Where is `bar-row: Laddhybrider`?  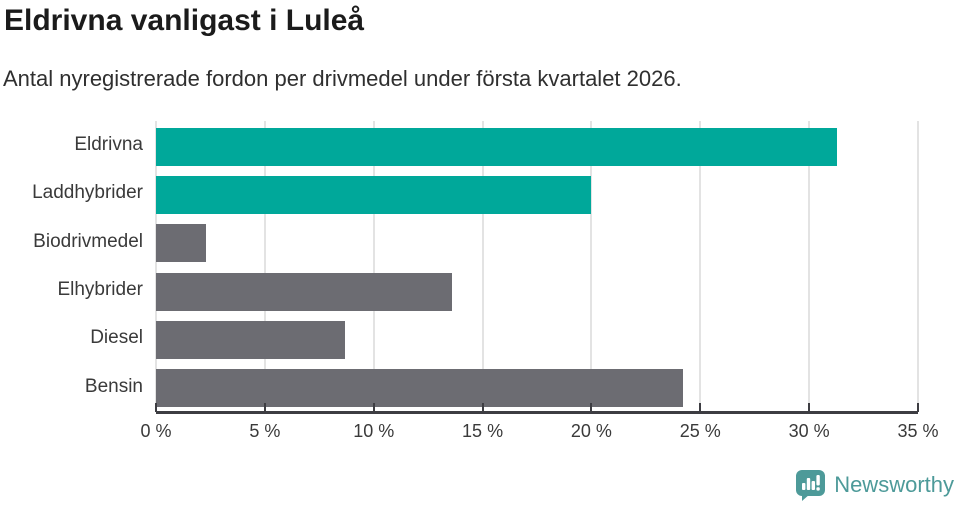 bar-row: Laddhybrider is located at coordinates (475, 193).